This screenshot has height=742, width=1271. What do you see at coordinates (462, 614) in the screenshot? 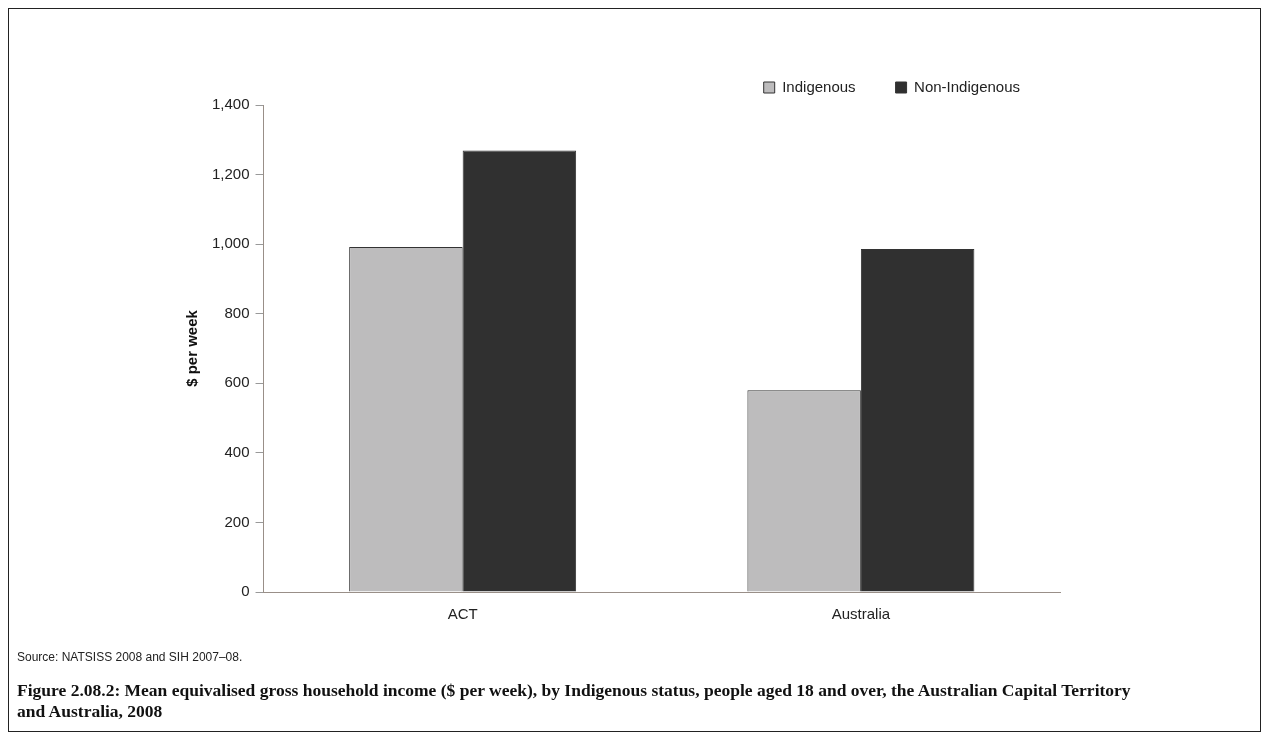
I see `x-tick-label: ACT` at bounding box center [462, 614].